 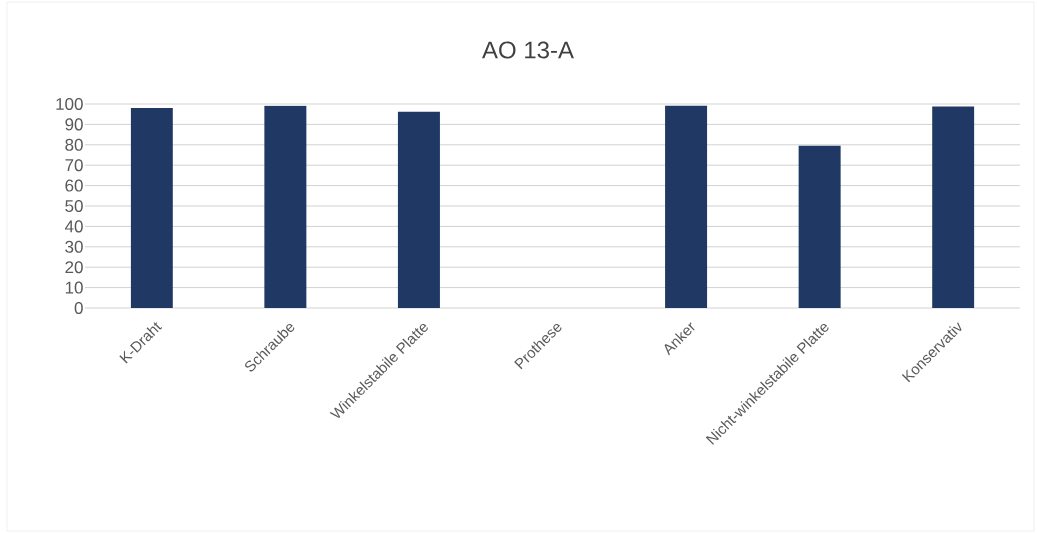 What do you see at coordinates (74, 206) in the screenshot?
I see `y-tick-label: 50` at bounding box center [74, 206].